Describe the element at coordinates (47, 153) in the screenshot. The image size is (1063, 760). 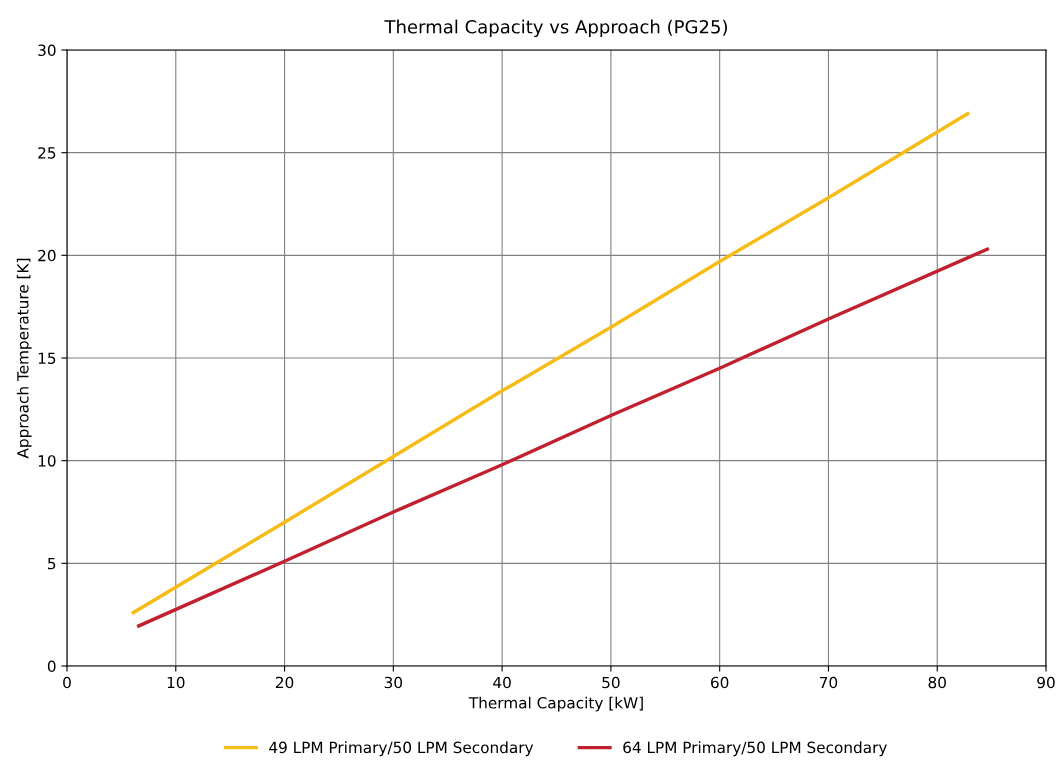
I see `y-tick-label: 25` at that location.